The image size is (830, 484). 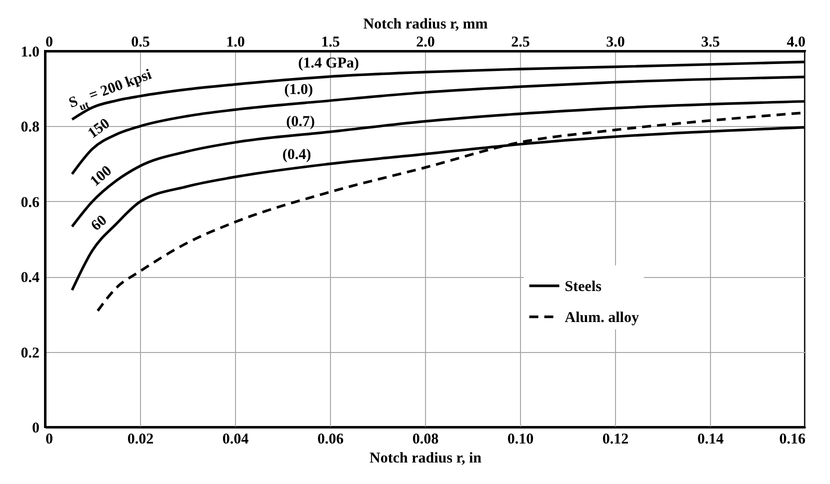 What do you see at coordinates (330, 440) in the screenshot?
I see `x-tick-label: 0.06` at bounding box center [330, 440].